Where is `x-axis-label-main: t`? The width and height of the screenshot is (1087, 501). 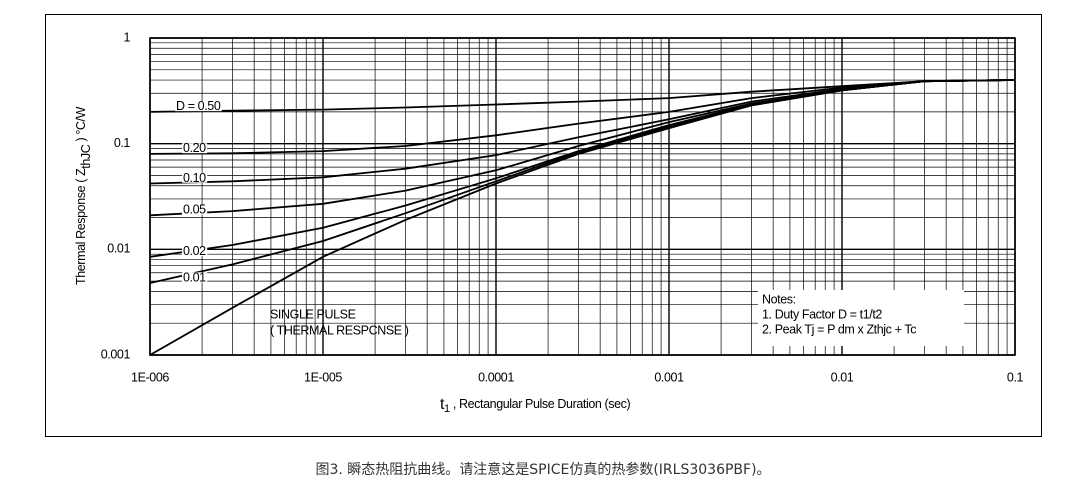 x-axis-label-main: t is located at coordinates (442, 404).